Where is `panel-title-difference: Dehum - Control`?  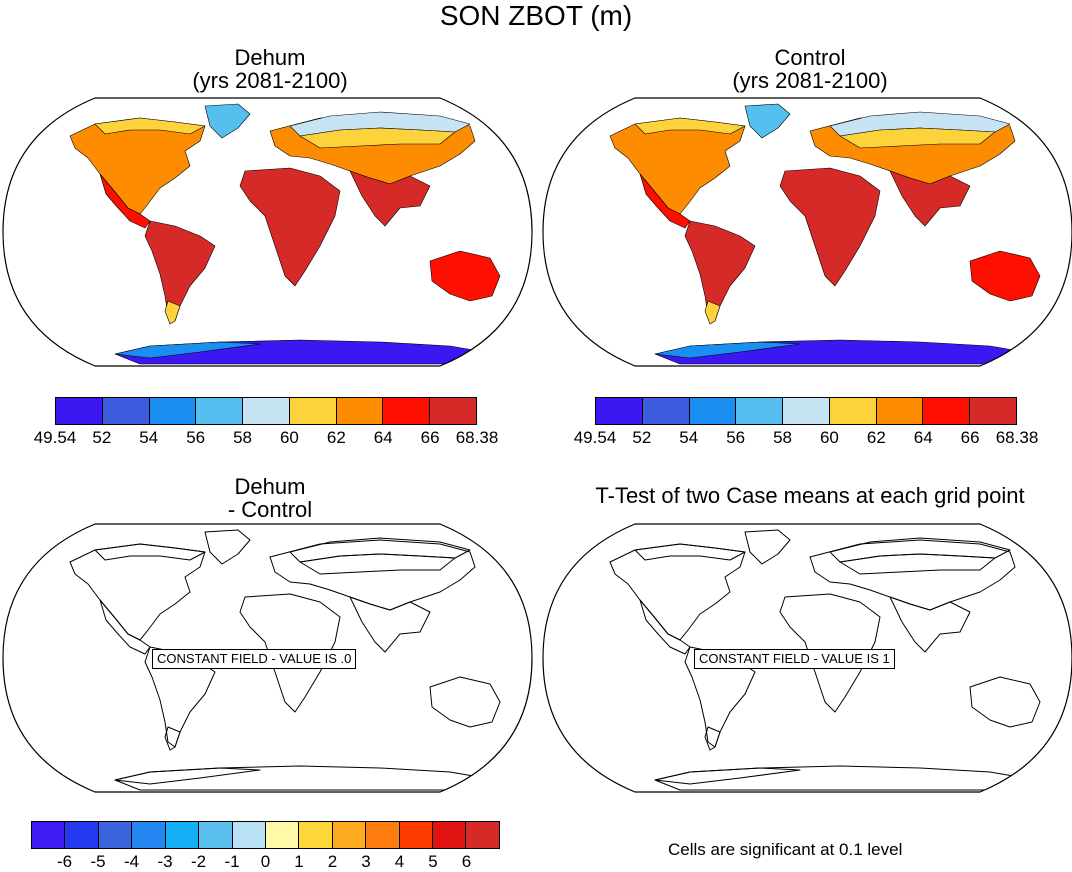
panel-title-difference: Dehum - Control is located at coordinates (270, 498).